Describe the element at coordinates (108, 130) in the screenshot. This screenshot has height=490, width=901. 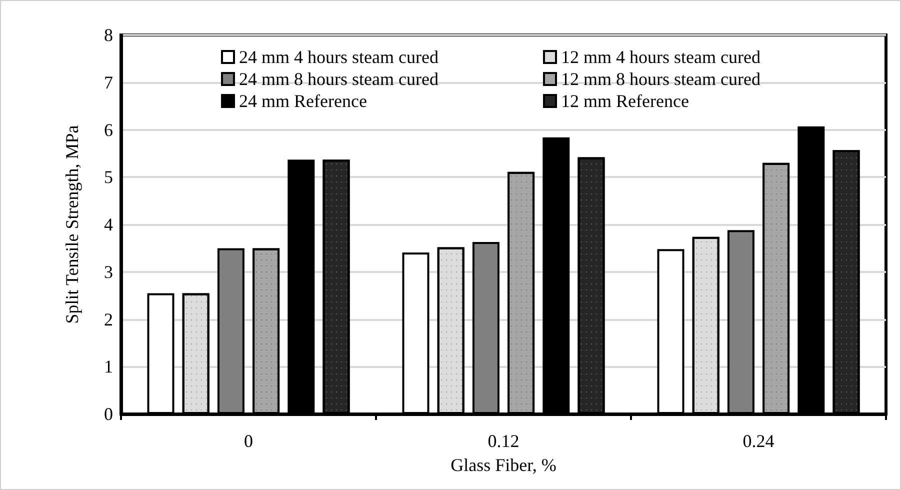
I see `y-tick-label: 6` at that location.